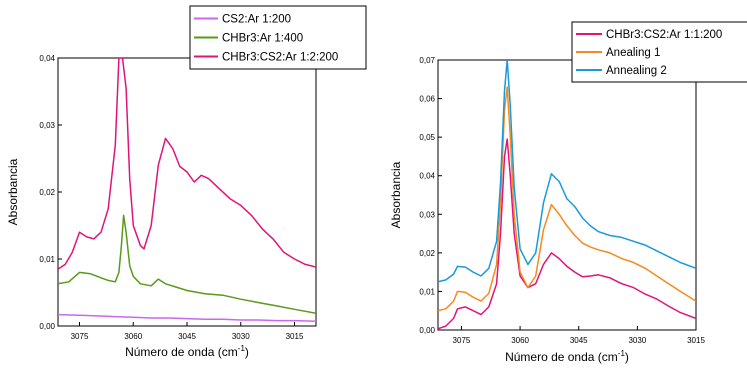 This screenshot has height=382, width=747. Describe the element at coordinates (427, 99) in the screenshot. I see `y-tick-label: 0,06` at that location.